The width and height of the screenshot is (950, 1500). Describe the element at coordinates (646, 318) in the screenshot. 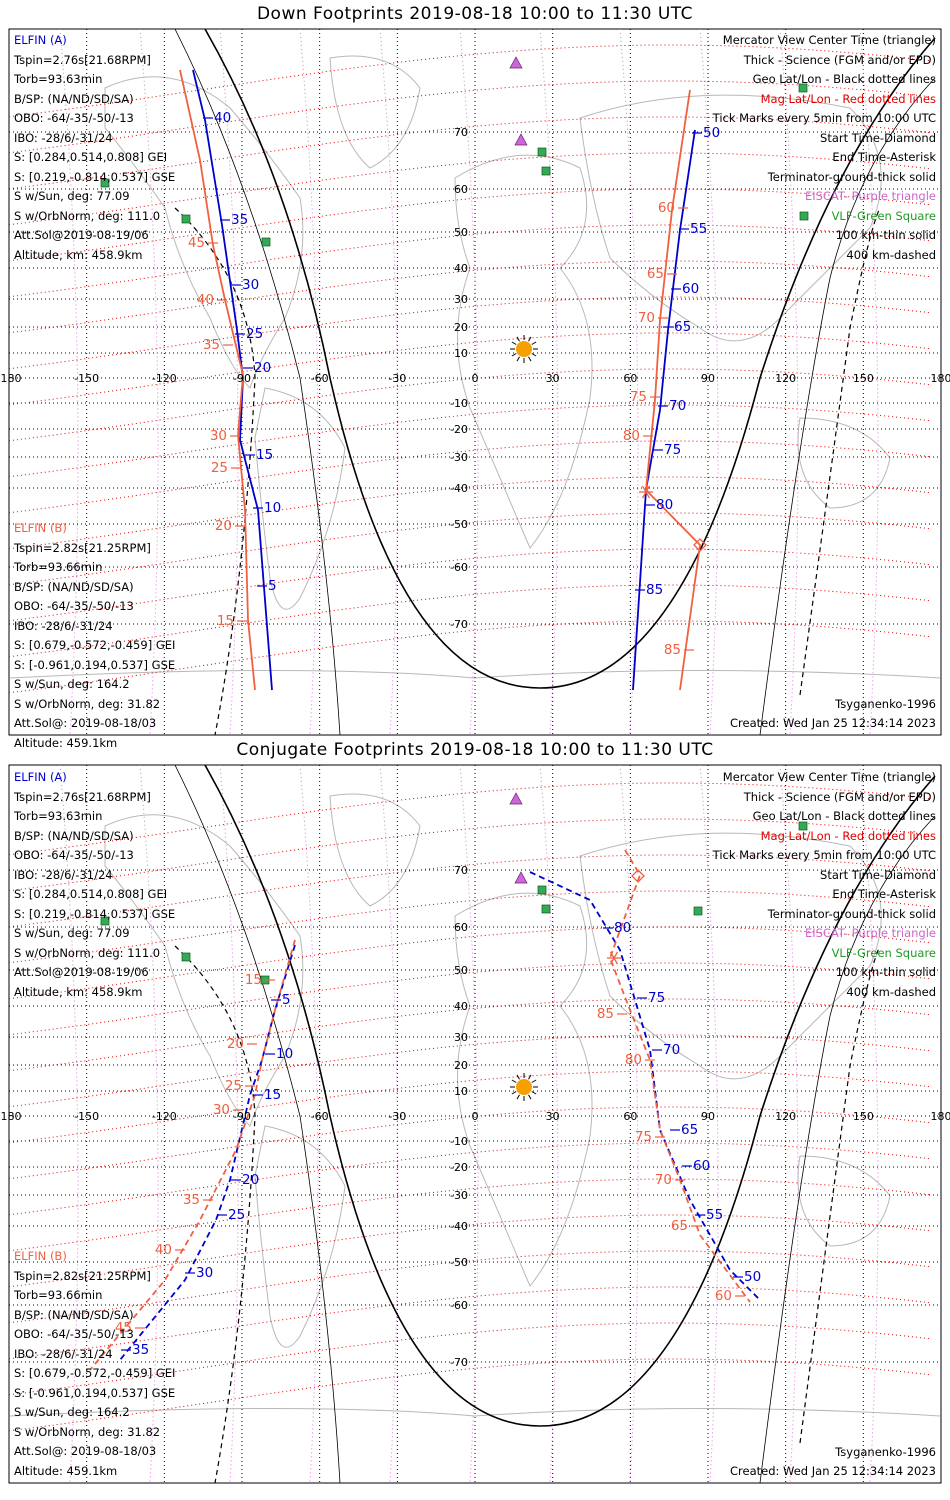

I see `elfin-b-tick-label: 70` at that location.